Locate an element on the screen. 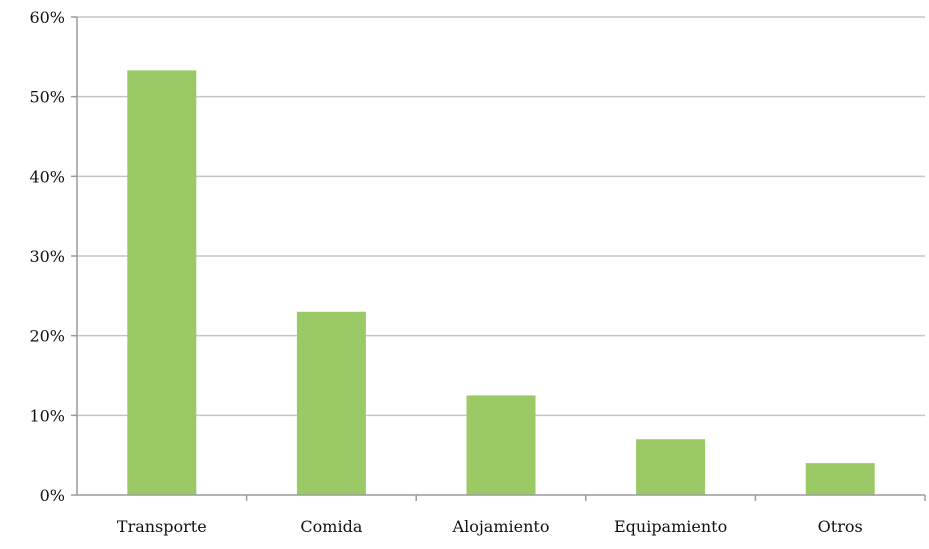 The image size is (929, 549). y-tick-label: 30% is located at coordinates (47, 256).